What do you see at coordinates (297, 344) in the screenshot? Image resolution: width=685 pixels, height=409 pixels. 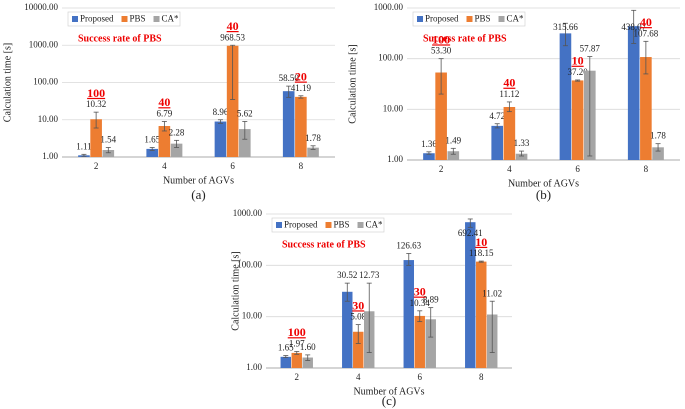 I see `value-label: 1.97` at bounding box center [297, 344].